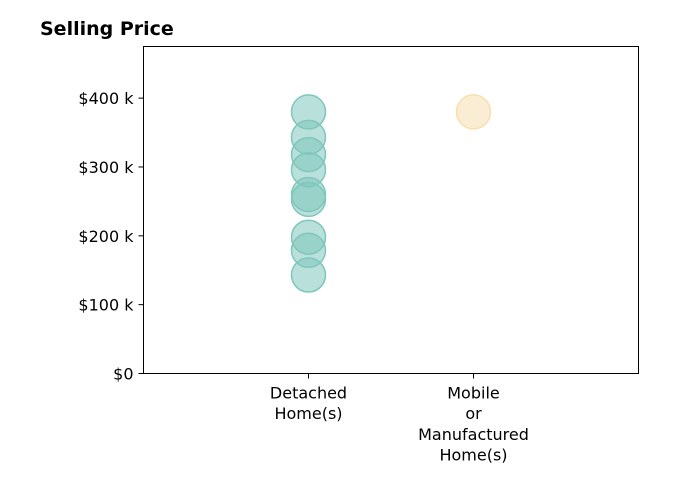 The height and width of the screenshot is (503, 679). I want to click on y-tick-label: $0, so click(123, 374).